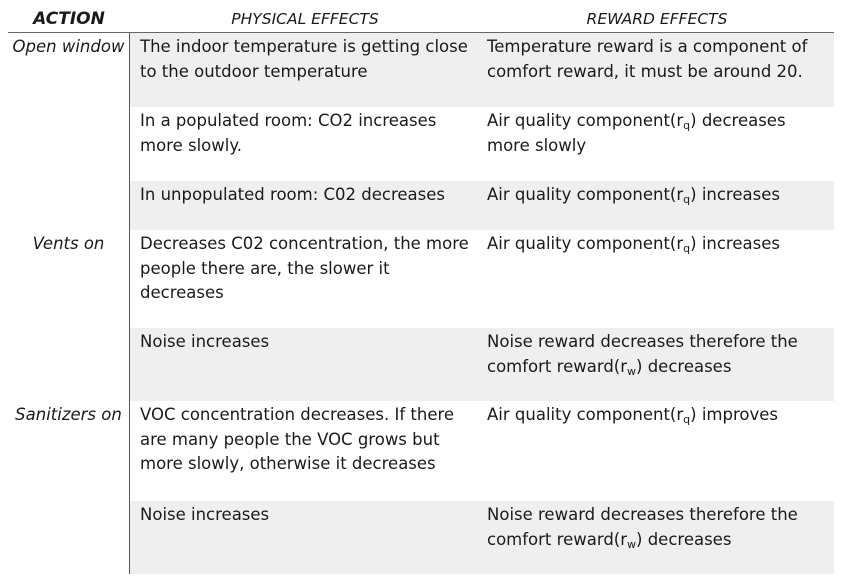  Describe the element at coordinates (69, 70) in the screenshot. I see `action-cell: Open window` at that location.